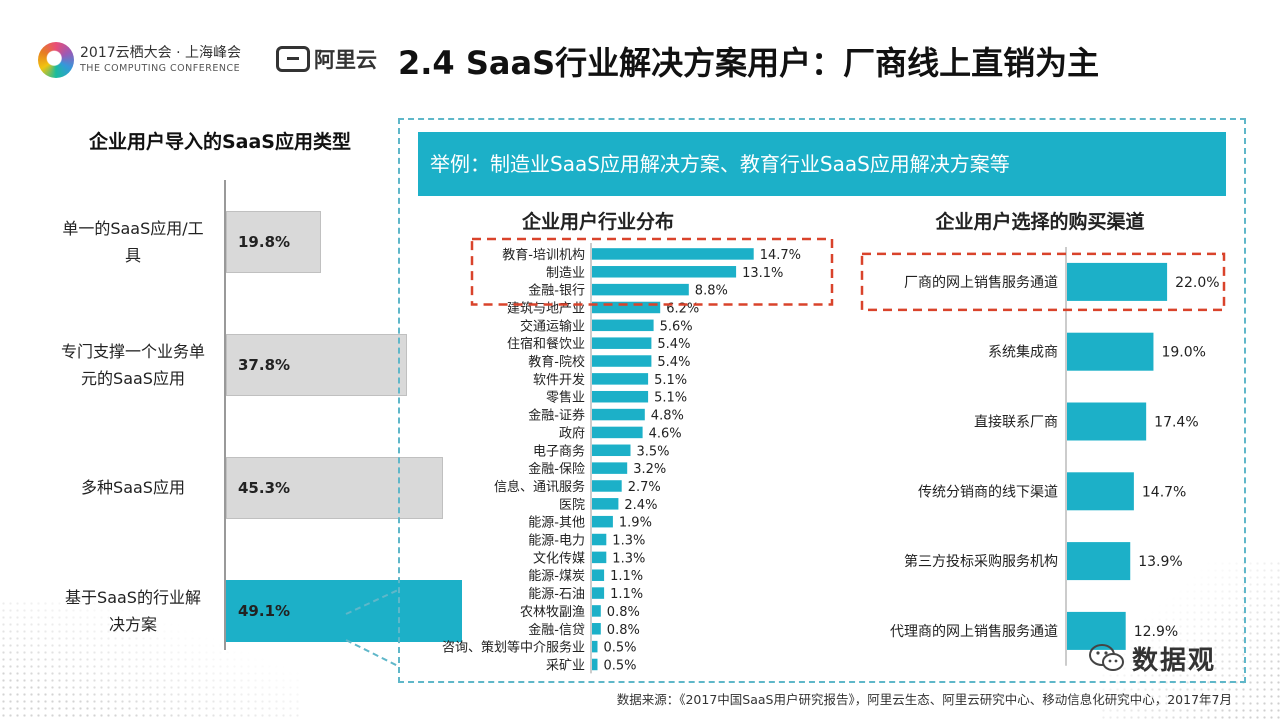  I want to click on conference-logo: 2017云栖大会 · 上海峰会 THE COMPUTING CONFERENCE, so click(163, 60).